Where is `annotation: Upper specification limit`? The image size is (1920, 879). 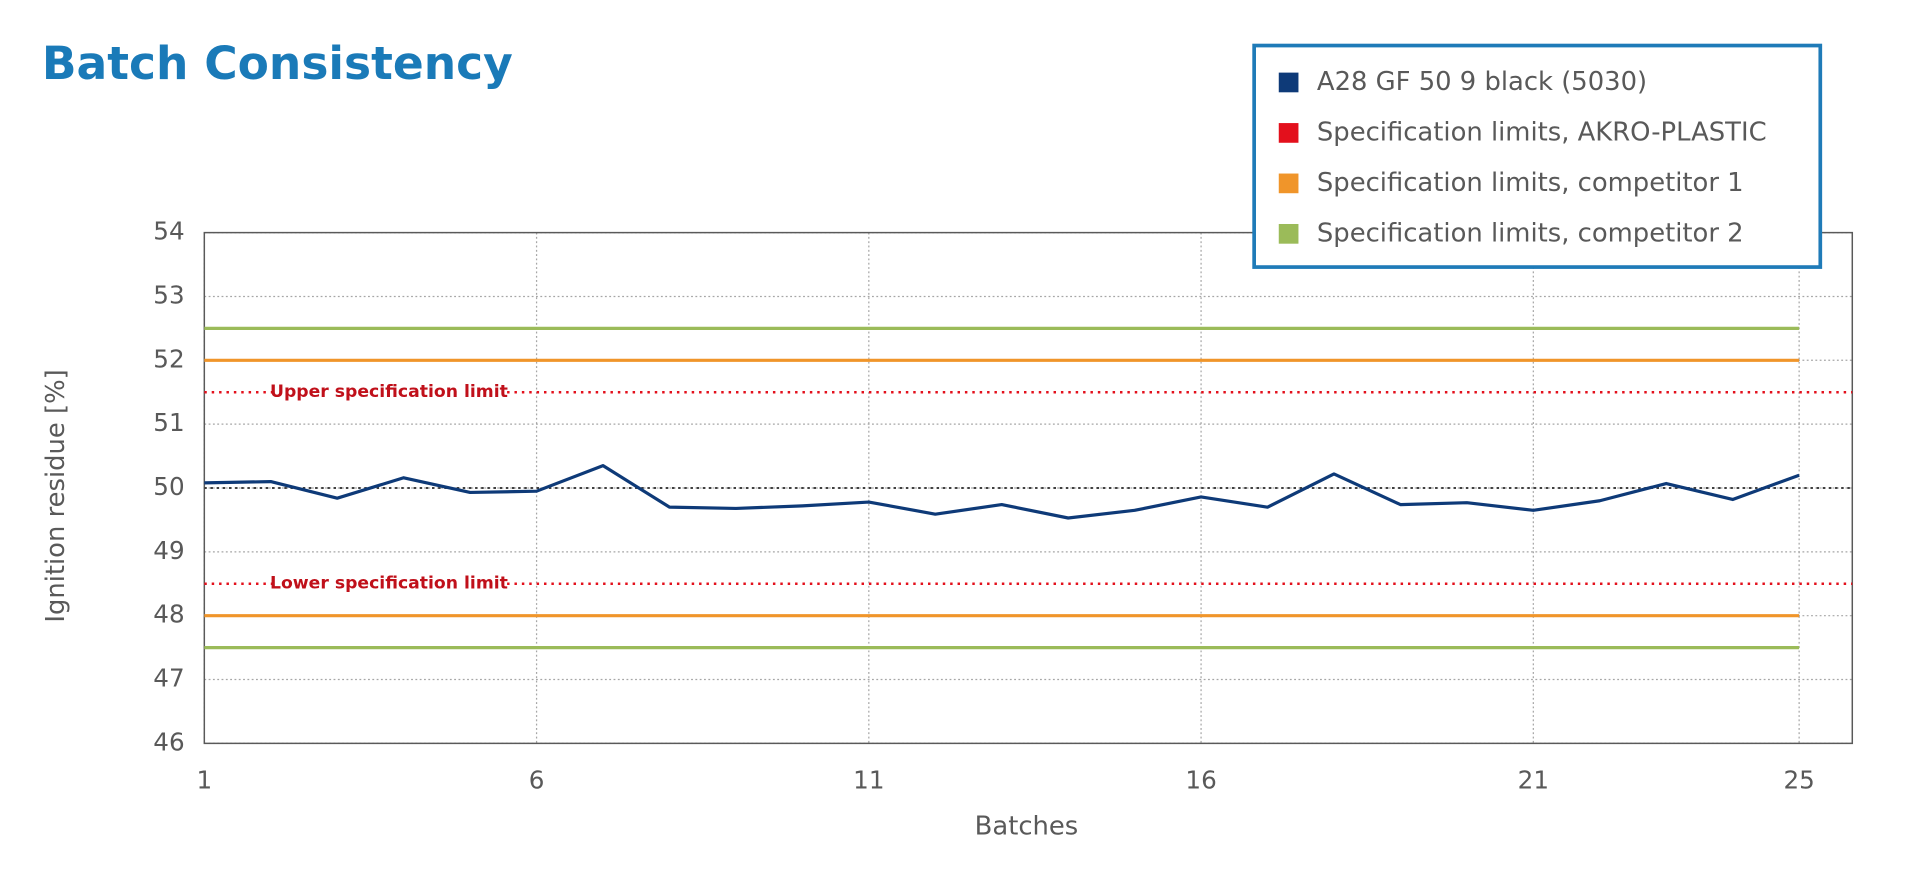 annotation: Upper specification limit is located at coordinates (389, 392).